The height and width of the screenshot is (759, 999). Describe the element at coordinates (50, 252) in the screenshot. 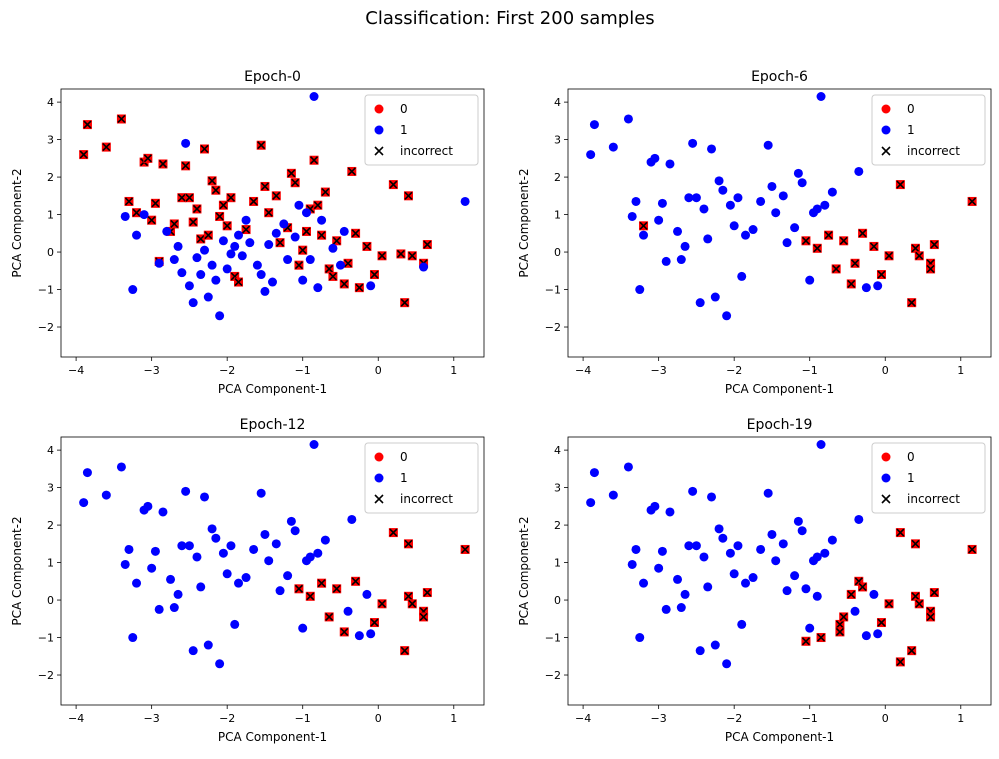

I see `y-tick-label: 0` at that location.